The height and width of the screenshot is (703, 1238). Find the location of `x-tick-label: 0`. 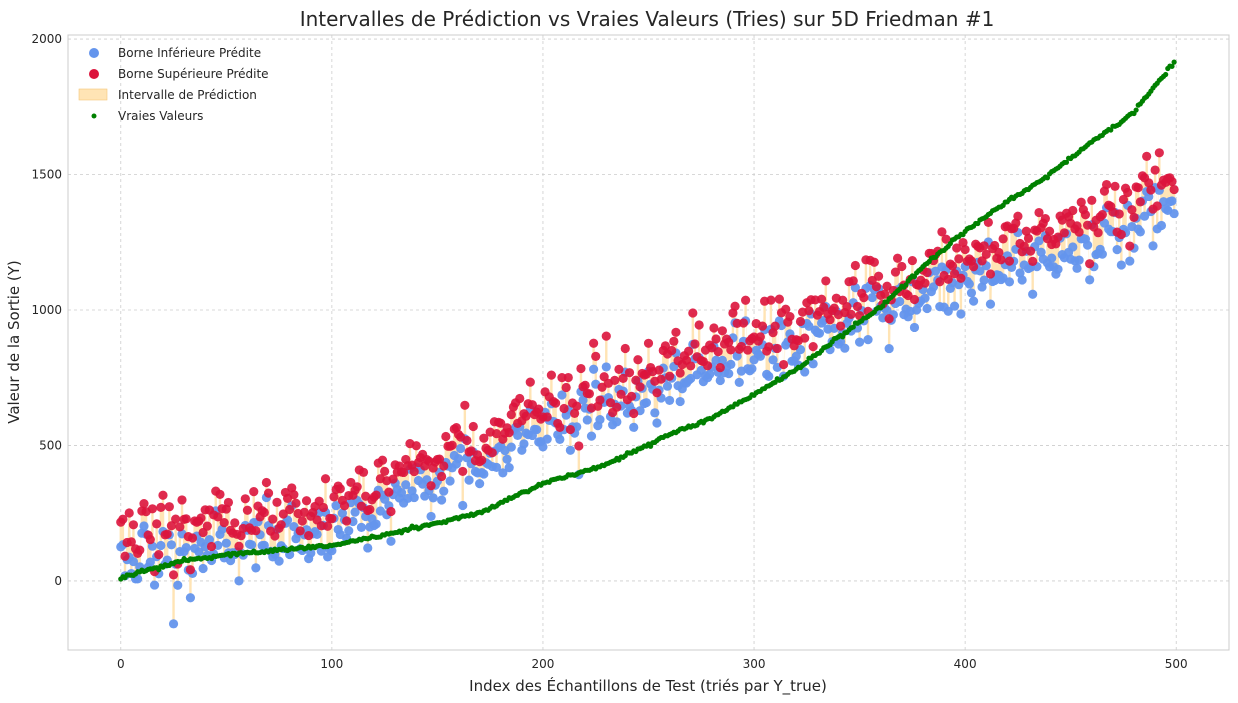

x-tick-label: 0 is located at coordinates (121, 664).